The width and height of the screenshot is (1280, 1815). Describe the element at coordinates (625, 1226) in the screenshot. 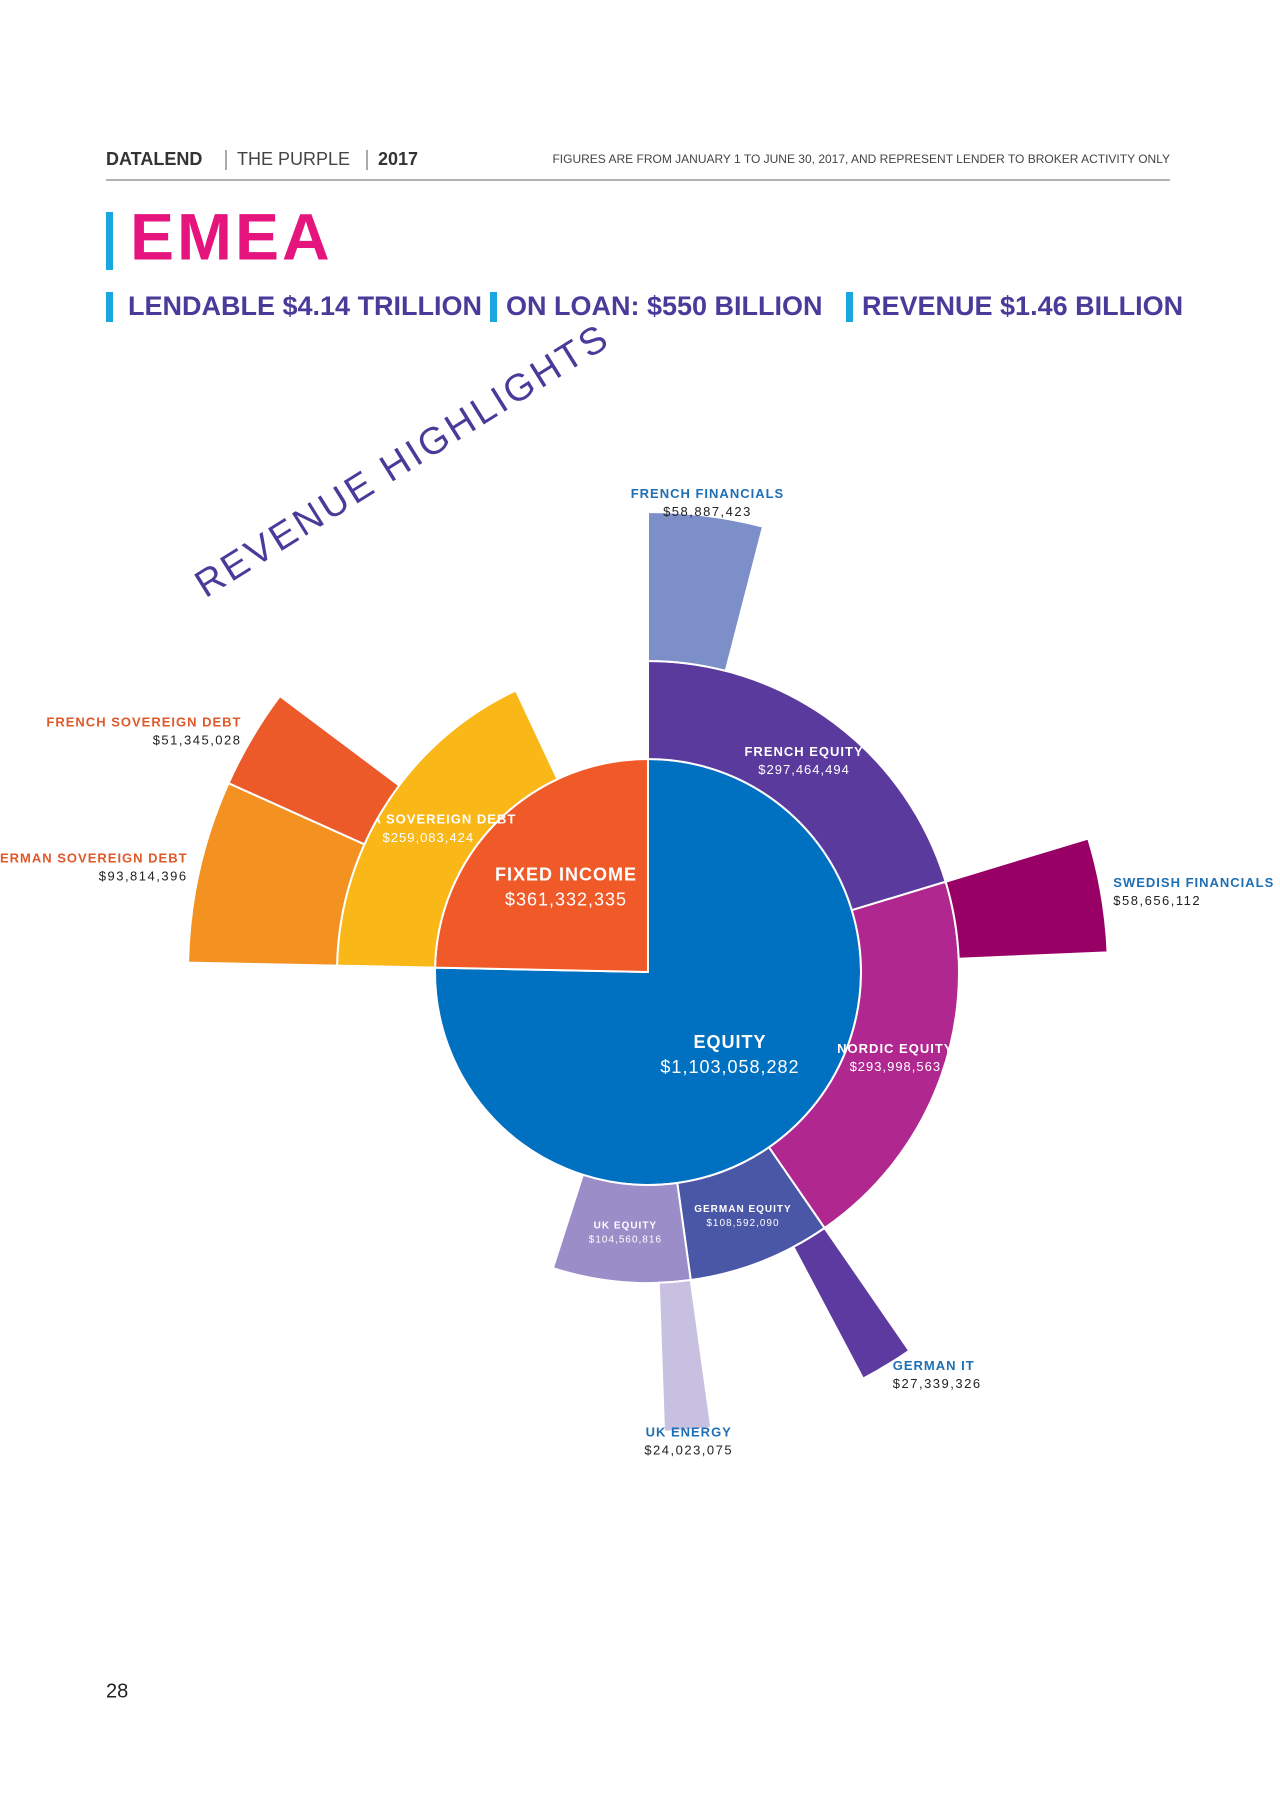

I see `segment-name: UK EQUITY` at that location.